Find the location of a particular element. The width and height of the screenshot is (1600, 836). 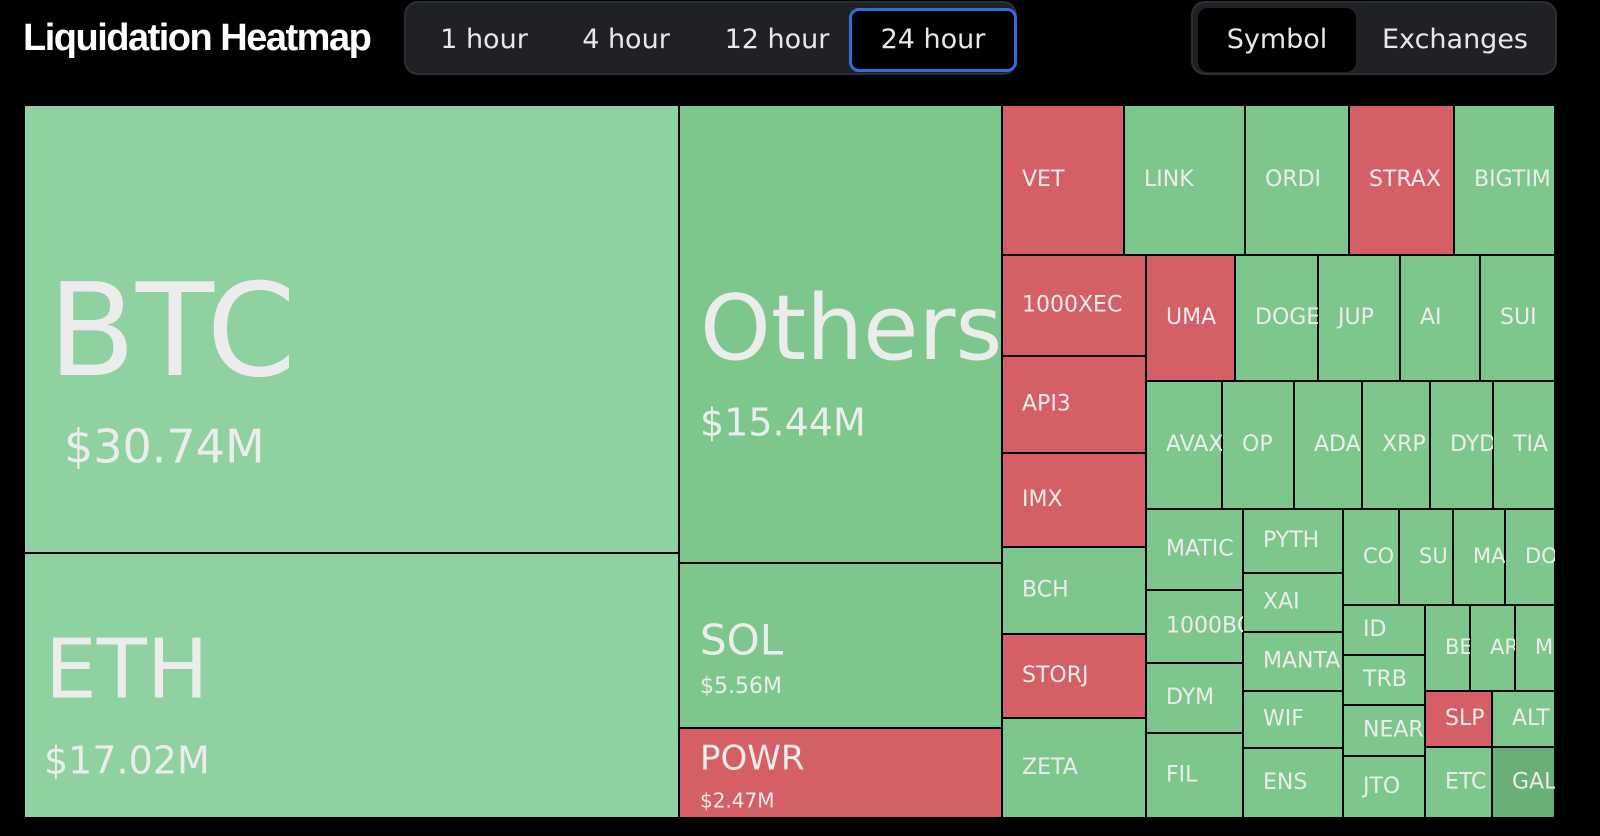

tile-symbol-label: M is located at coordinates (1544, 647).